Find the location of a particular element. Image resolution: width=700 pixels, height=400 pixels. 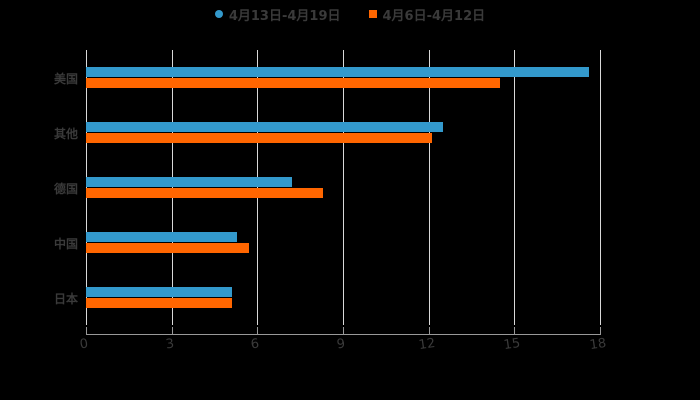

x-axis-line is located at coordinates (343, 334).